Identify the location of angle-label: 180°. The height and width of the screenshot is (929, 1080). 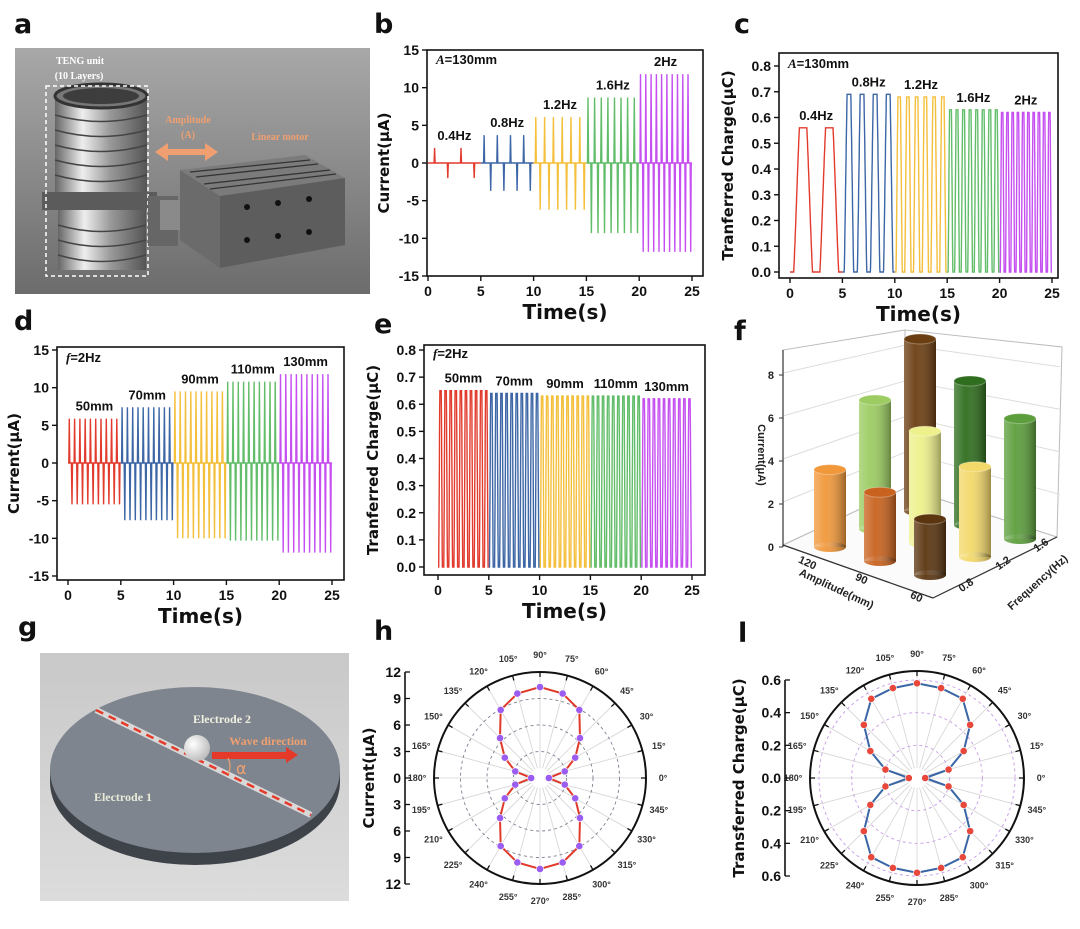
(793, 778).